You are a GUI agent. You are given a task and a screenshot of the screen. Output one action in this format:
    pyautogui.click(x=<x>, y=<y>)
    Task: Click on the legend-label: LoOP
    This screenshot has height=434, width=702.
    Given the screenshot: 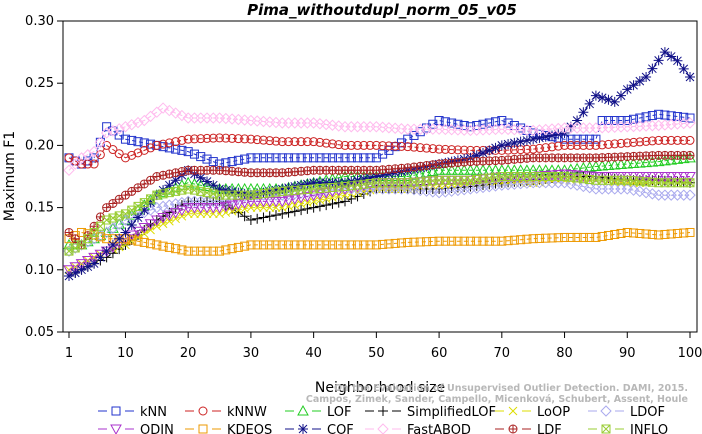 What is the action you would take?
    pyautogui.click(x=553, y=412)
    